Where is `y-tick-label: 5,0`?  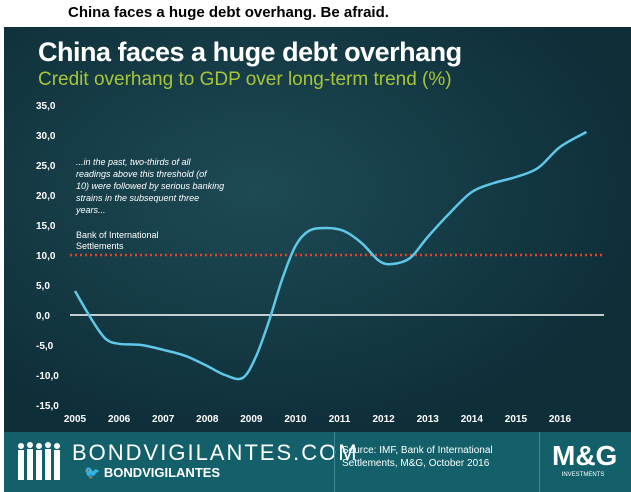 y-tick-label: 5,0 is located at coordinates (43, 286).